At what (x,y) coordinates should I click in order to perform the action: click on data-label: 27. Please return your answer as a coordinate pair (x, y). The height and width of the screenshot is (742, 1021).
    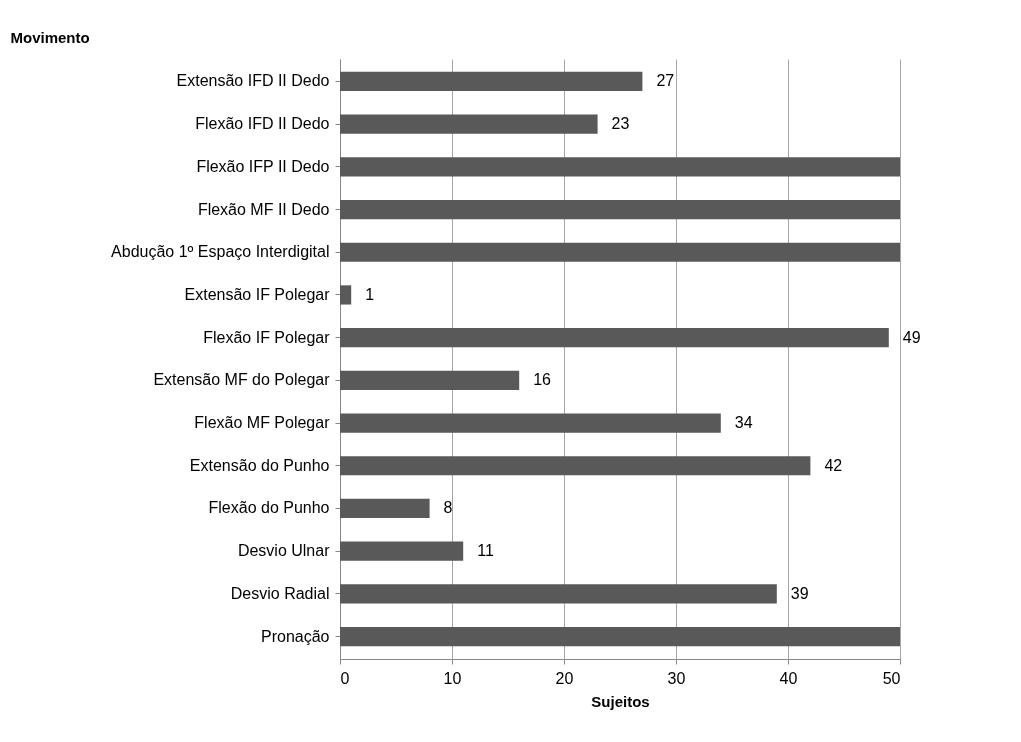
    Looking at the image, I should click on (665, 81).